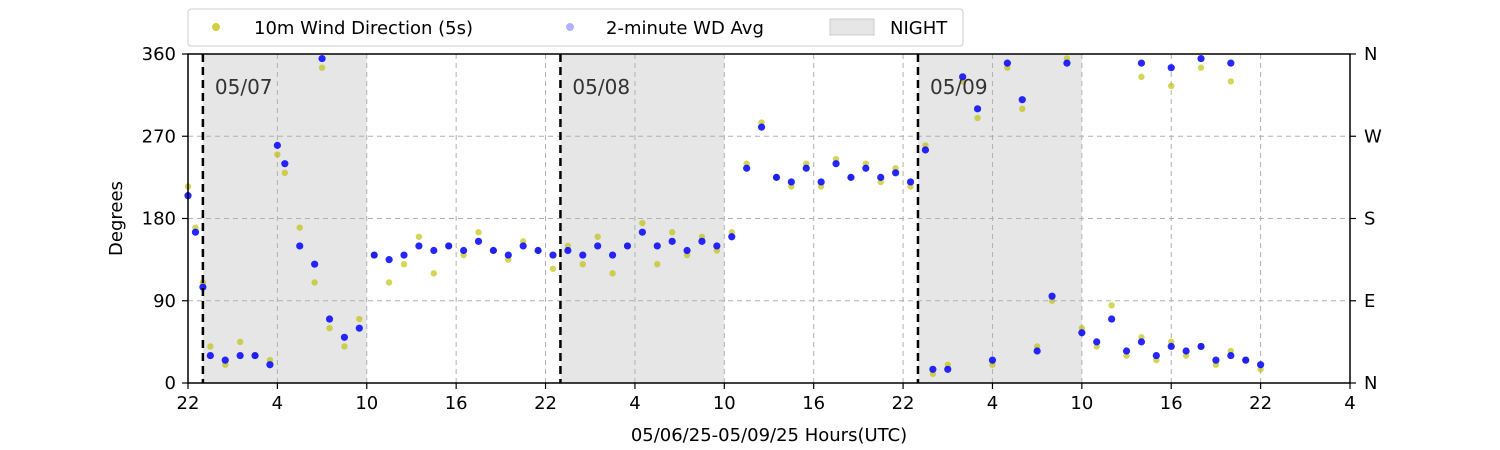 This screenshot has height=450, width=1500. What do you see at coordinates (919, 28) in the screenshot?
I see `legend-label: NIGHT` at bounding box center [919, 28].